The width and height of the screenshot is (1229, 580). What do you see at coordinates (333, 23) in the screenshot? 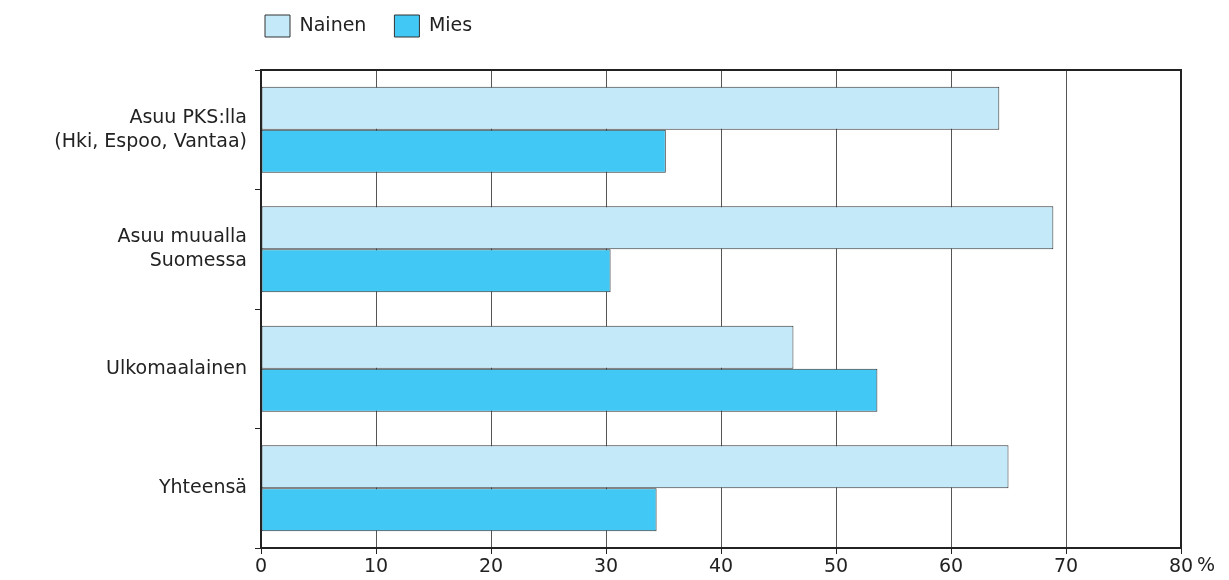
I see `legend-label: Nainen` at bounding box center [333, 23].